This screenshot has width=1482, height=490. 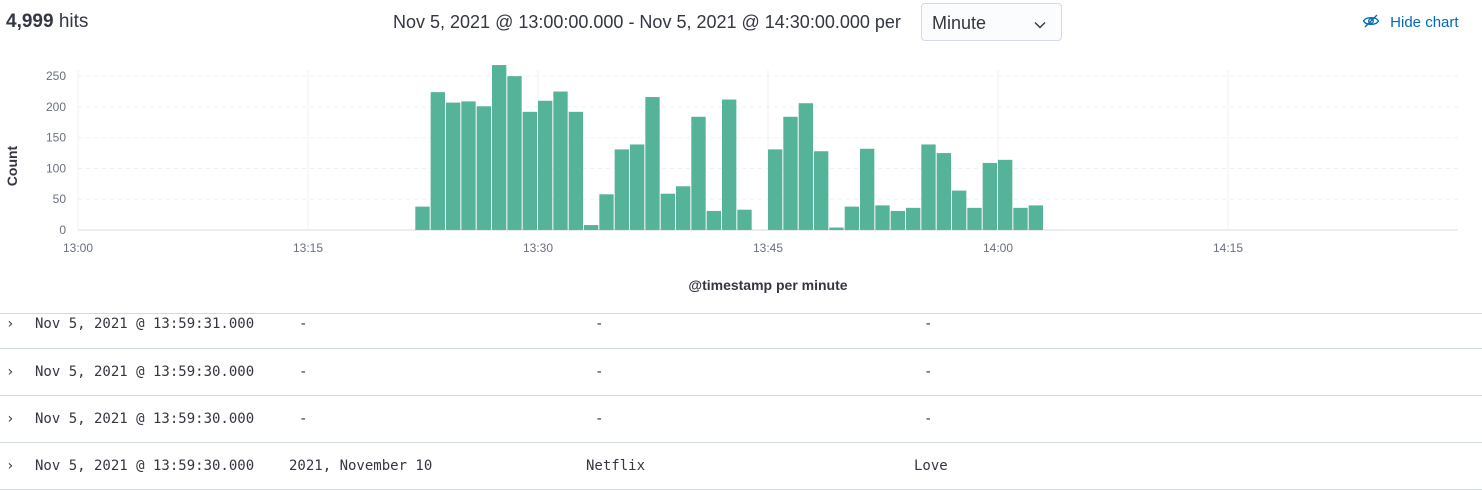 What do you see at coordinates (308, 248) in the screenshot?
I see `x-tick-label: 13:15` at bounding box center [308, 248].